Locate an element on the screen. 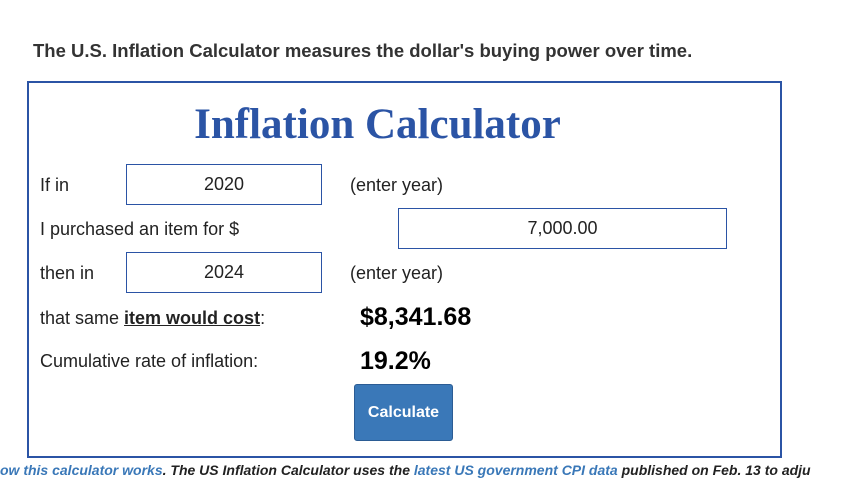 Image resolution: width=851 pixels, height=483 pixels. start-year-hint: (enter year) is located at coordinates (397, 185).